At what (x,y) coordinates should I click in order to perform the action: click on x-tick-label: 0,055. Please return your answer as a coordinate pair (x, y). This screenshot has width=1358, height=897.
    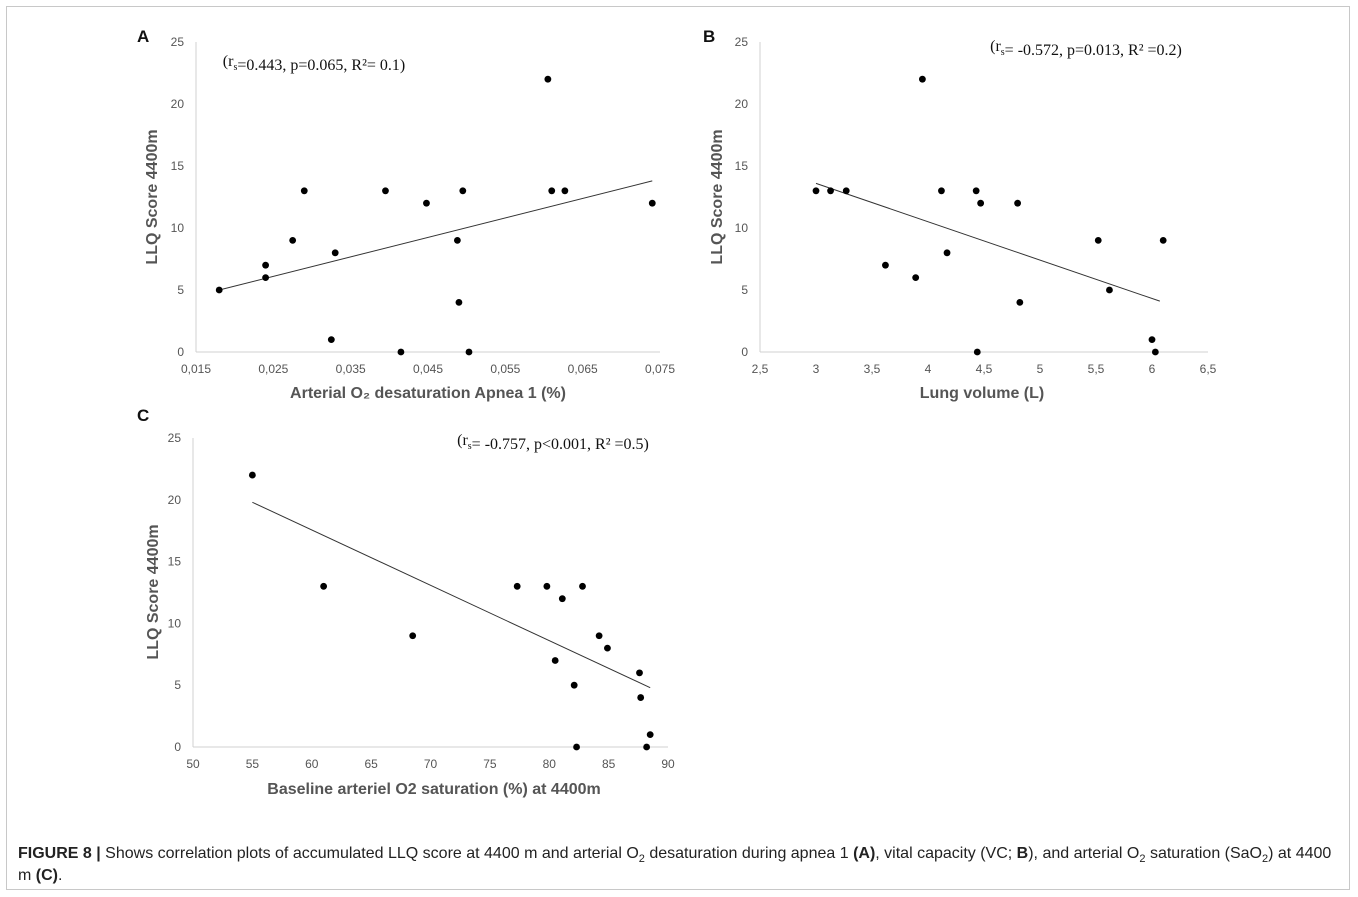
    Looking at the image, I should click on (505, 369).